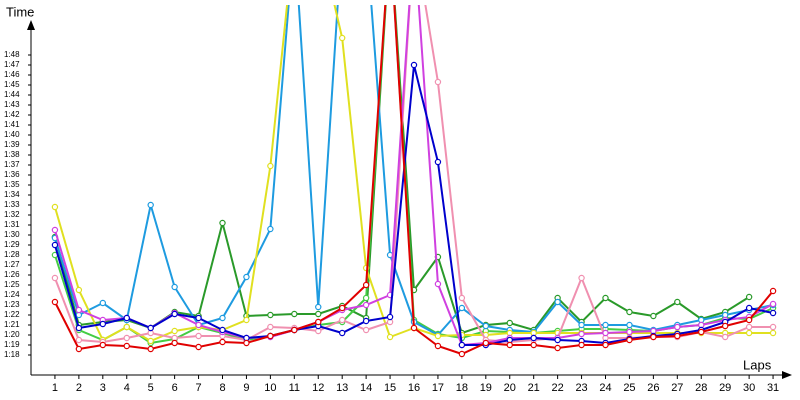  I want to click on x-tick-label: 19, so click(486, 388).